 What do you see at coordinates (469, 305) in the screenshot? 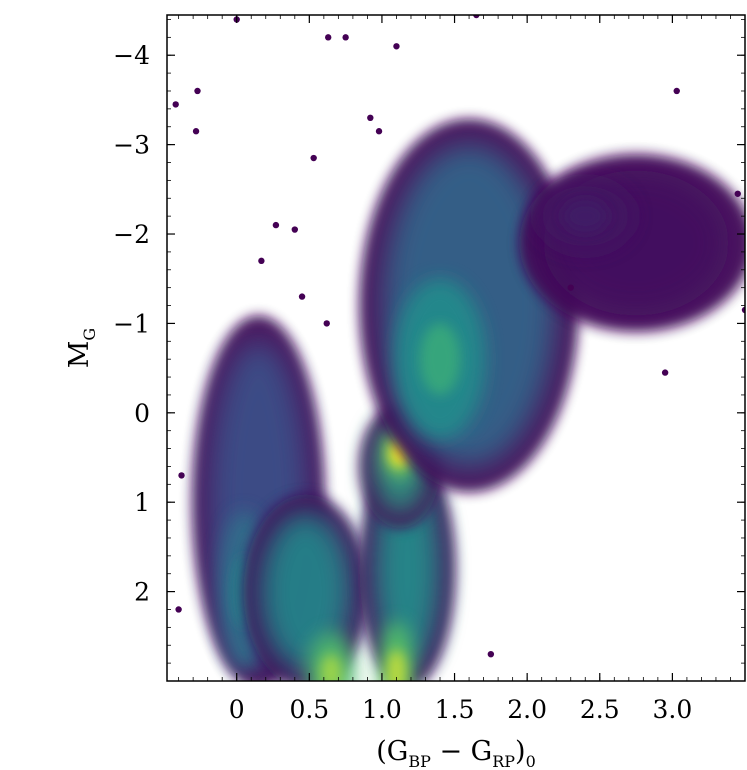
I see `density-region-red-giant-branch` at bounding box center [469, 305].